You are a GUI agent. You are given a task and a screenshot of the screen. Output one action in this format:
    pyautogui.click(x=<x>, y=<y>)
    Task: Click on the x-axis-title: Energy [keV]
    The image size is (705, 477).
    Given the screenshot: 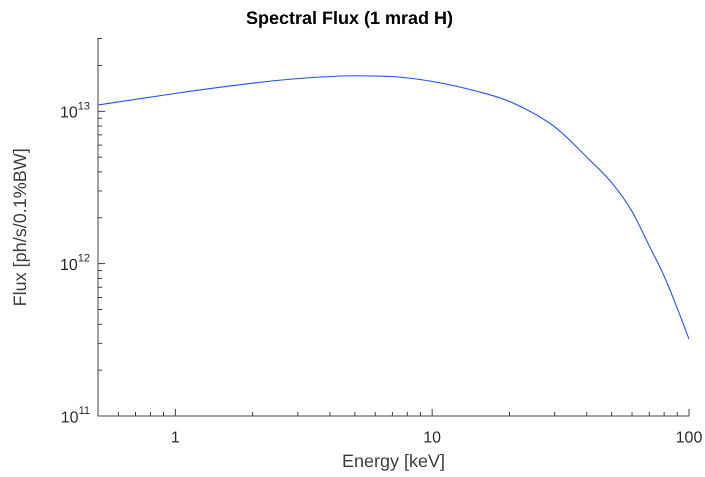 What is the action you would take?
    pyautogui.click(x=394, y=461)
    